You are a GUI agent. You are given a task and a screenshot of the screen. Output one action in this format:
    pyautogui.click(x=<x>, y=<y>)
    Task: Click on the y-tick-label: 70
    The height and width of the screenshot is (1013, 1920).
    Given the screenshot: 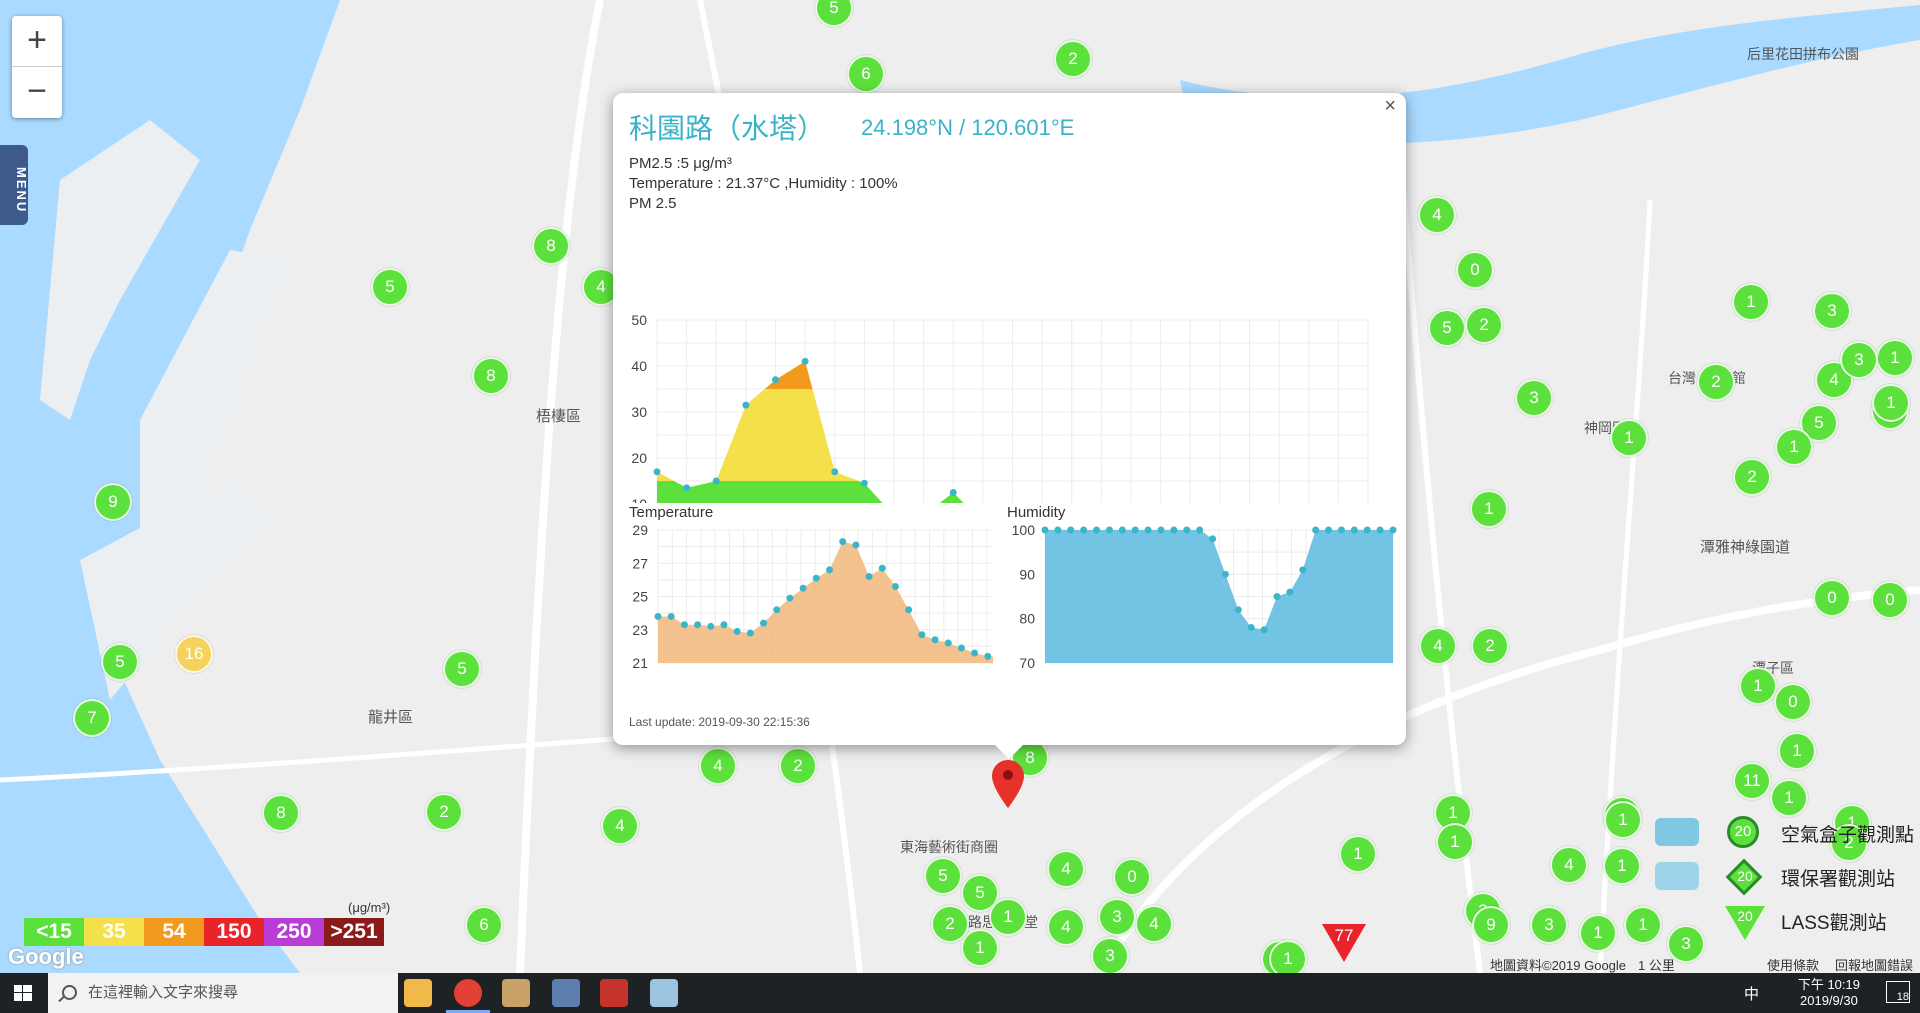 What is the action you would take?
    pyautogui.click(x=1027, y=663)
    